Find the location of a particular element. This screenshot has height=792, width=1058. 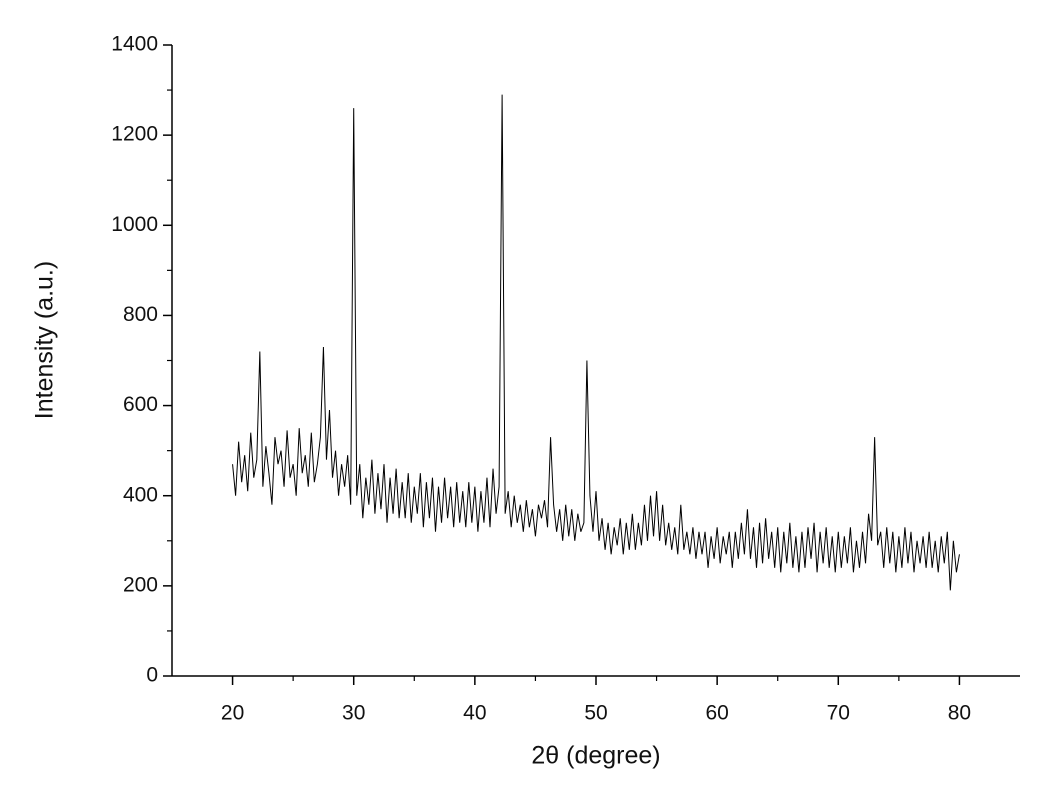

y-tick-label: 1000 is located at coordinates (134, 224).